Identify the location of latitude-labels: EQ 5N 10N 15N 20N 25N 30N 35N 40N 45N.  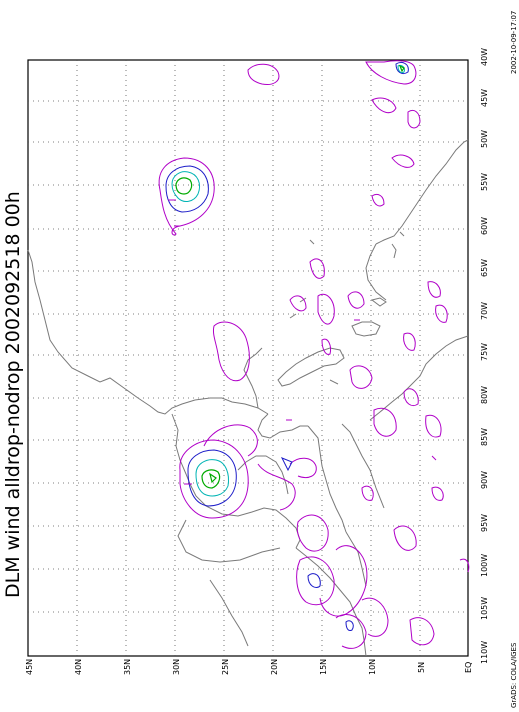
(249, 667).